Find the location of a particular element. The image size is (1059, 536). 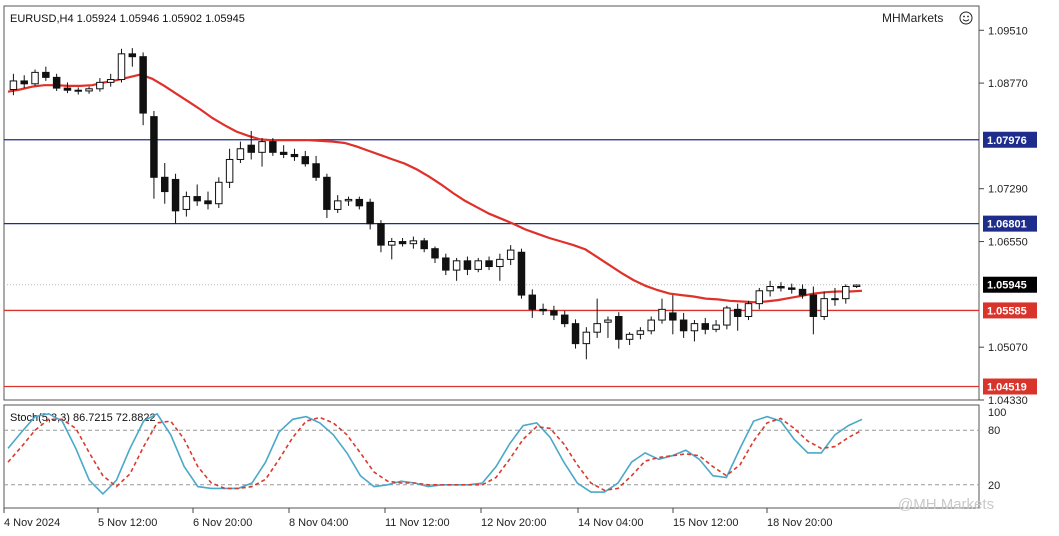

time-tick-label: 8 Nov 04:00 is located at coordinates (318, 523).